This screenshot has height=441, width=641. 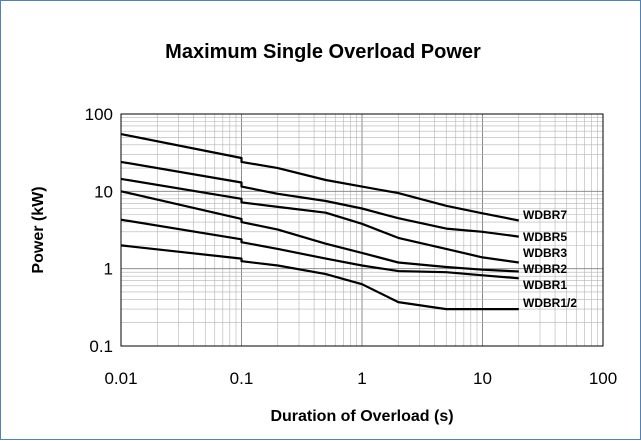 I want to click on series-line-wdbr3, so click(x=319, y=220).